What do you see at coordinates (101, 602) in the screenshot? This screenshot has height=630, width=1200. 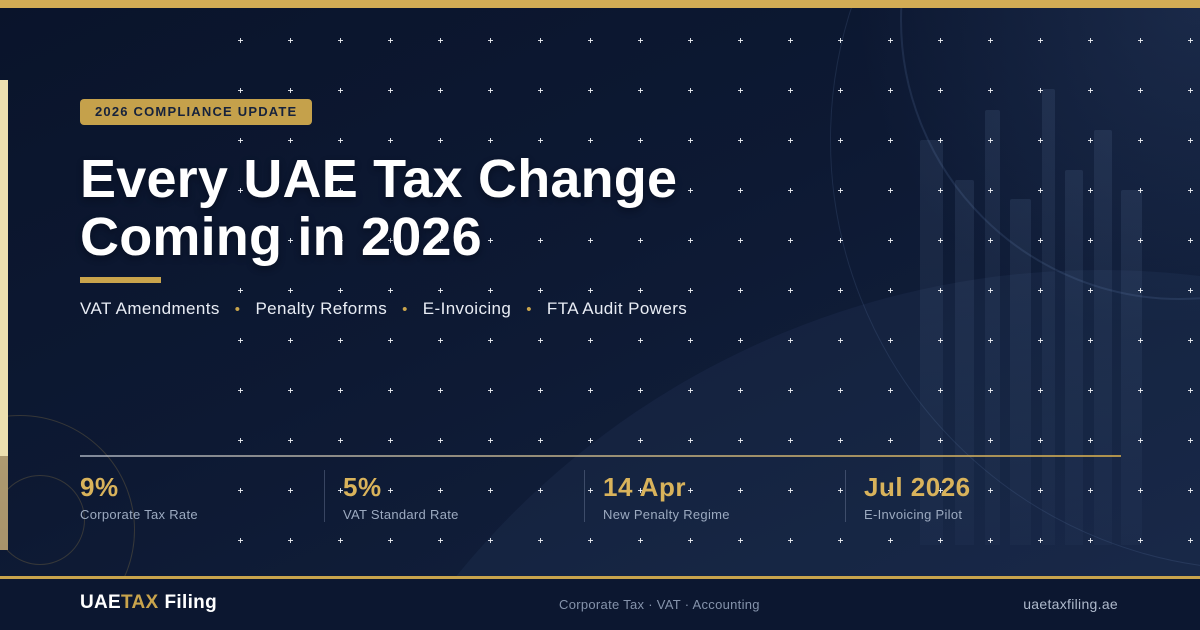 I see `brand-uae: UAE` at bounding box center [101, 602].